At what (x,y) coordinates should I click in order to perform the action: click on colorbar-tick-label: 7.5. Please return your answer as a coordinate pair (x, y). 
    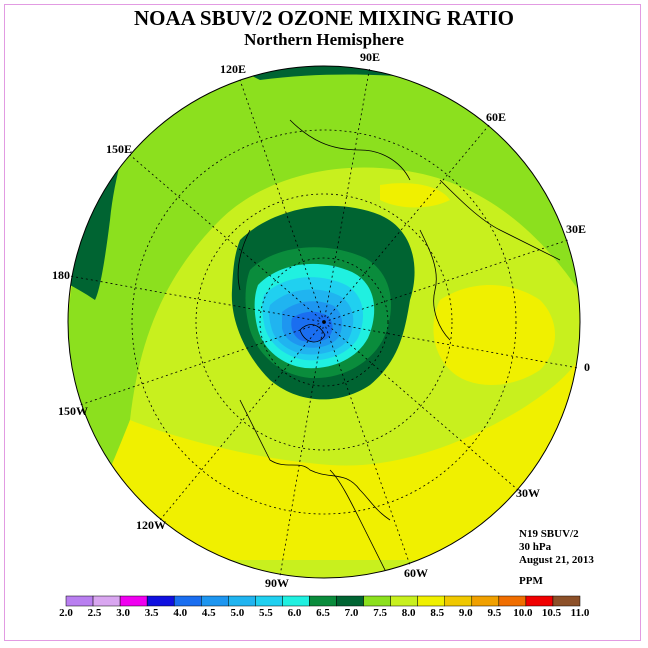
    Looking at the image, I should click on (380, 613).